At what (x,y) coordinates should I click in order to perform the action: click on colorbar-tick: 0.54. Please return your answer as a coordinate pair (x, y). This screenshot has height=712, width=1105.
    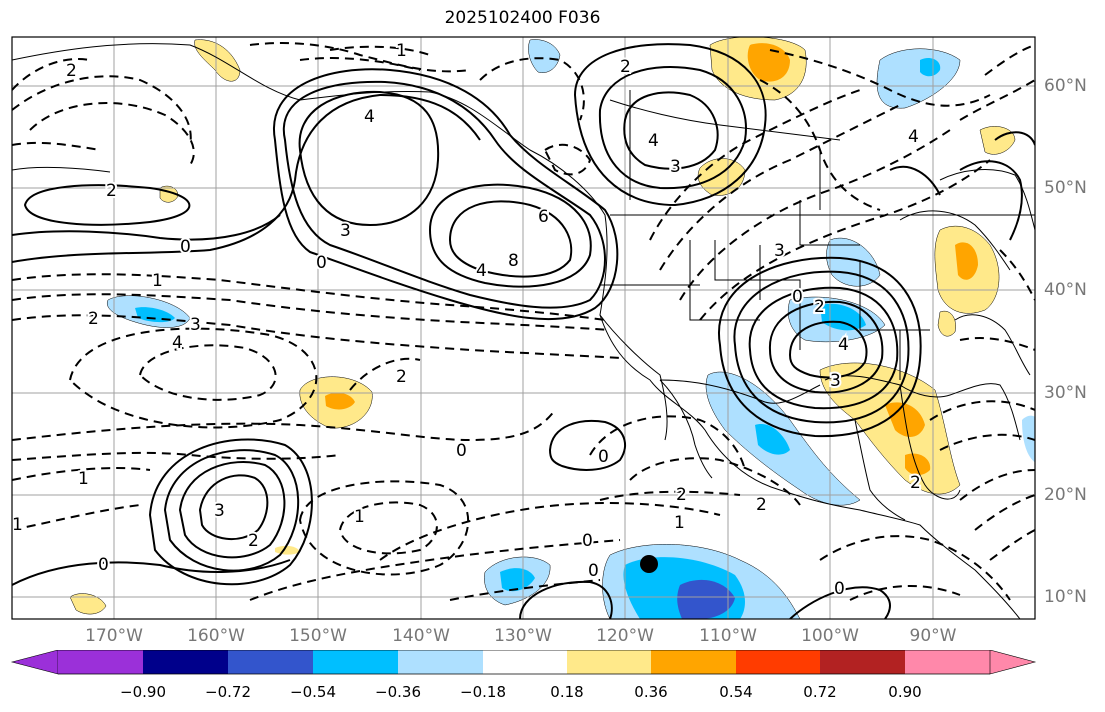
    Looking at the image, I should click on (736, 692).